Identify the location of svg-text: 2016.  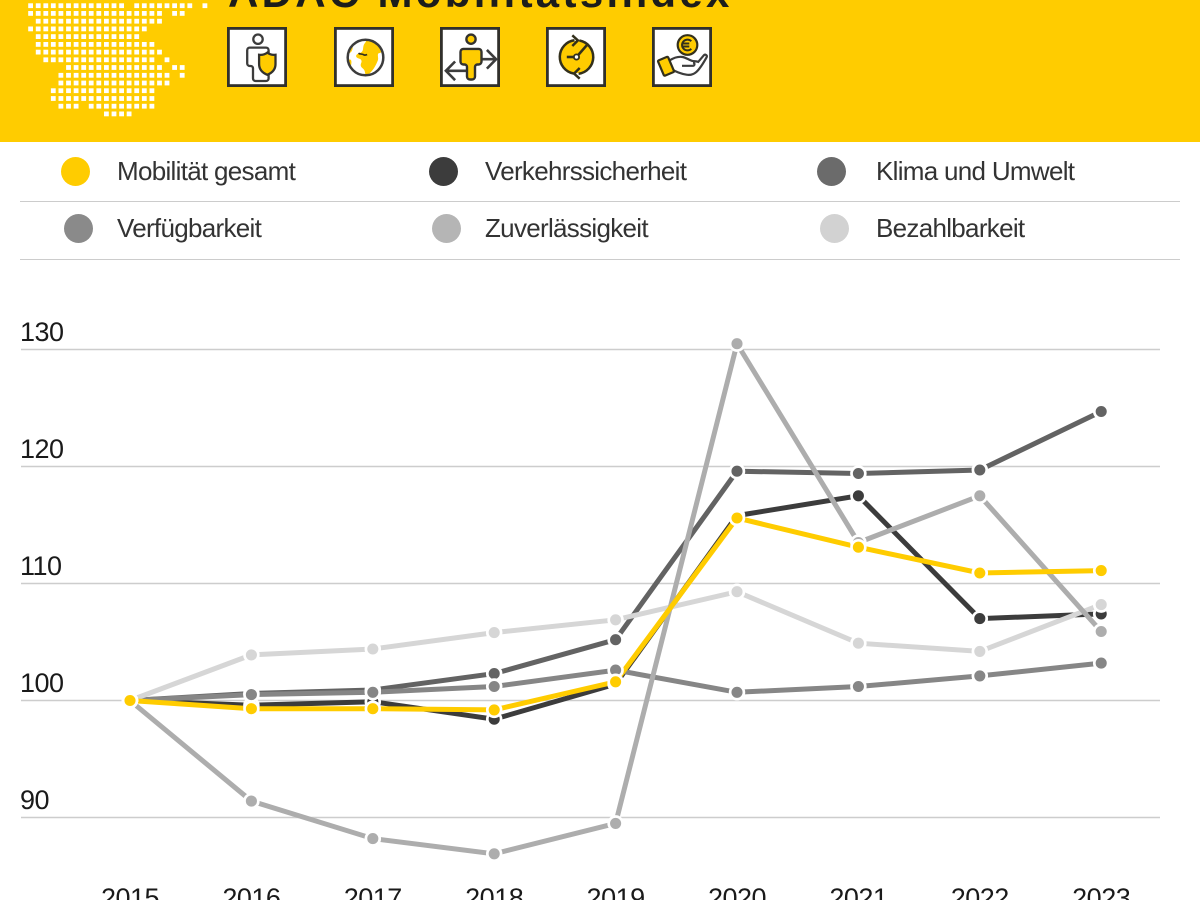
(251, 891).